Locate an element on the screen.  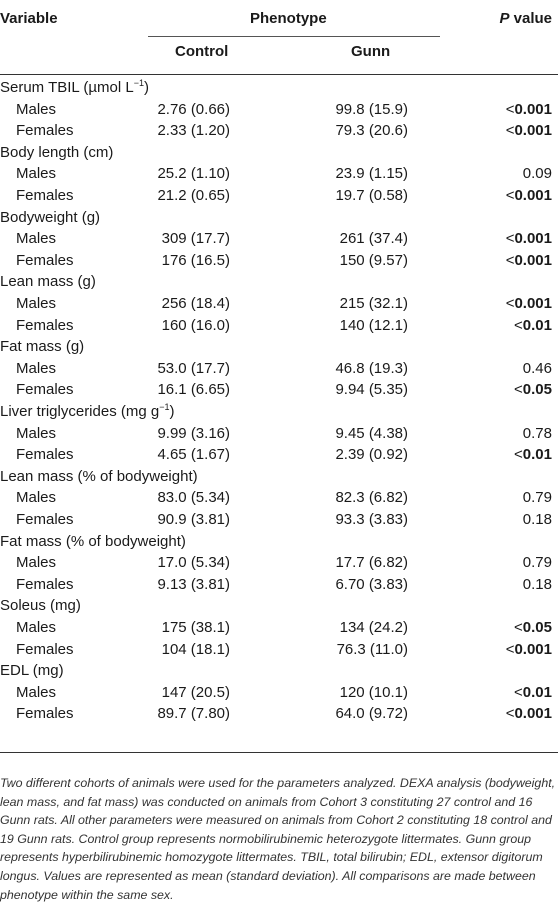
table-row: Females 176 (16.5) 150 (9.57) <0.001 is located at coordinates (279, 261).